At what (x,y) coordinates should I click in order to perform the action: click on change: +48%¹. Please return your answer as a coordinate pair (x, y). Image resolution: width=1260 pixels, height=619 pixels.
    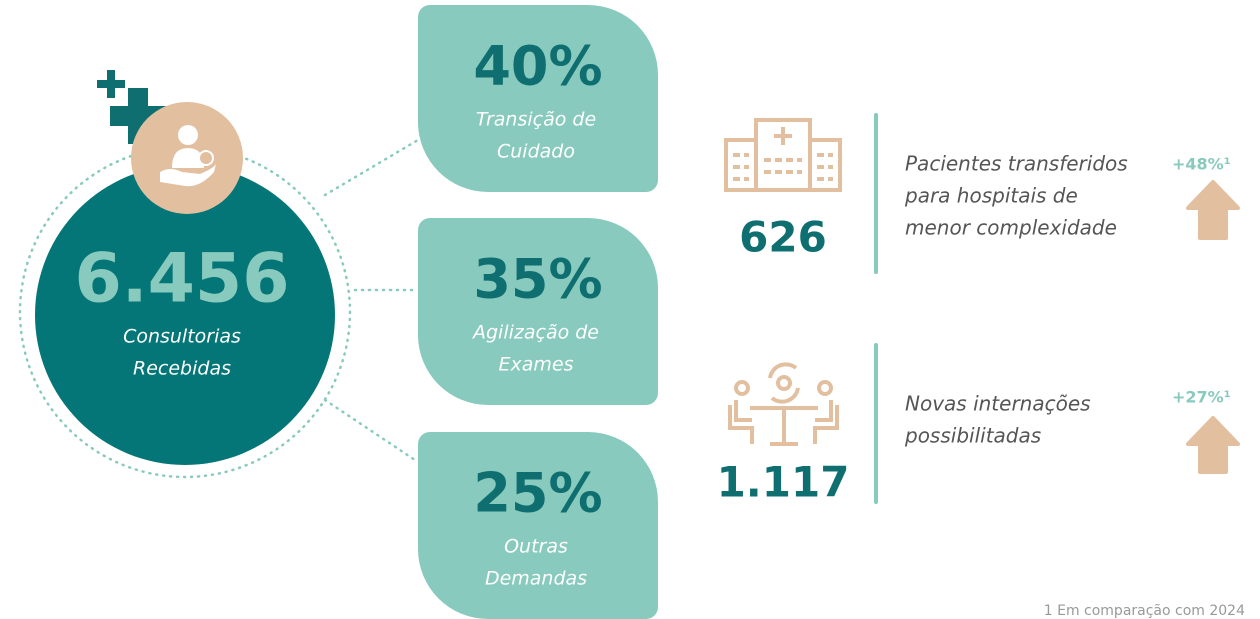
    Looking at the image, I should click on (1201, 164).